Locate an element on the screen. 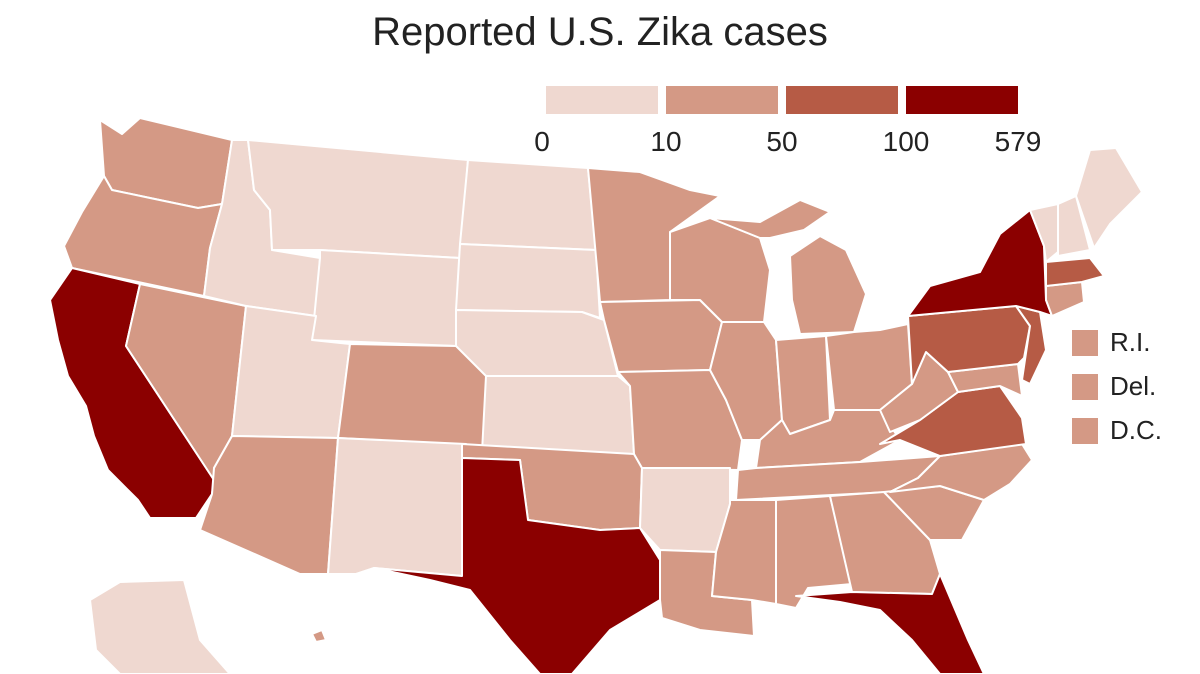 The width and height of the screenshot is (1200, 674). inset-de-swatch is located at coordinates (1085, 387).